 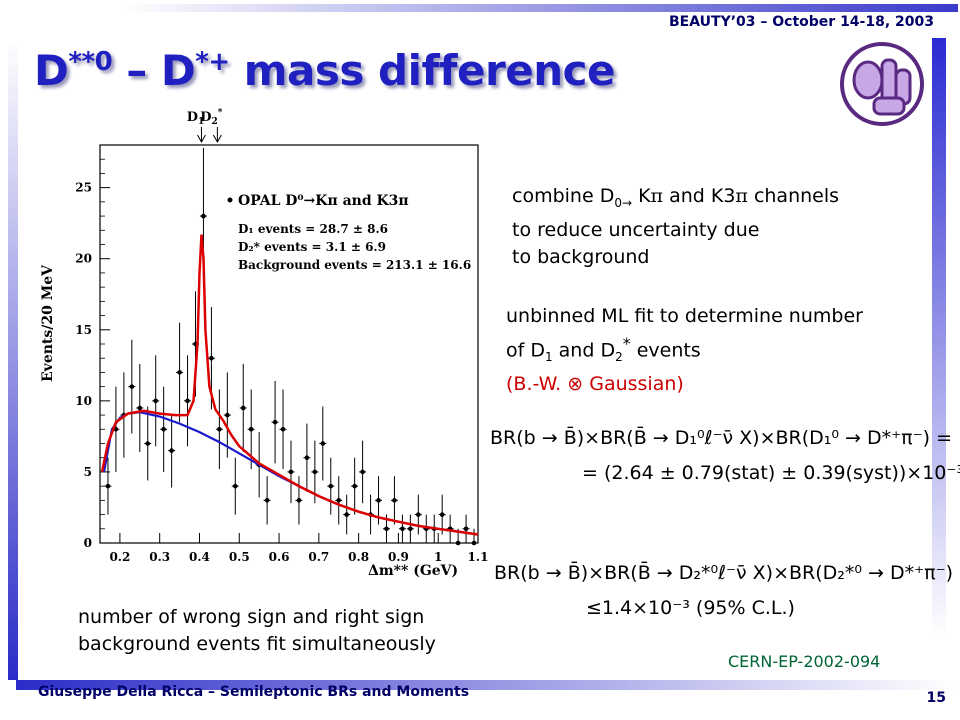 I want to click on combine-text-a: combine D, so click(x=563, y=196).